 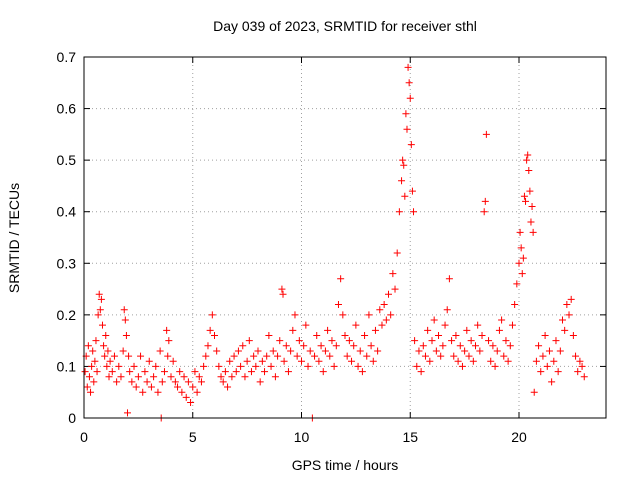 What do you see at coordinates (72, 418) in the screenshot?
I see `y-tick-label: 0` at bounding box center [72, 418].